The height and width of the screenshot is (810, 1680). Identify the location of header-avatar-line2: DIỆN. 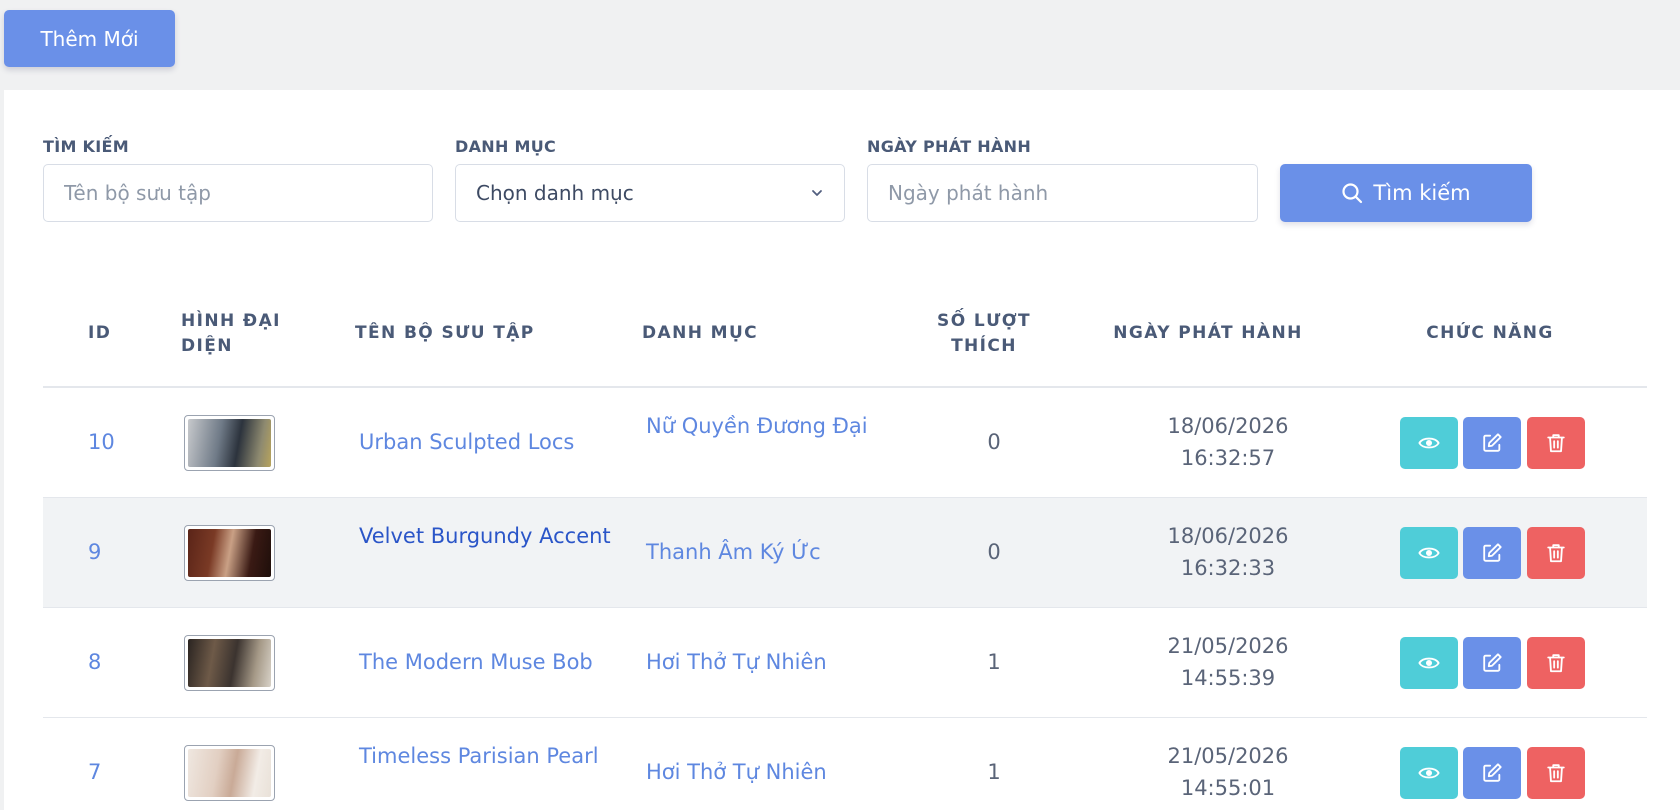
(207, 346).